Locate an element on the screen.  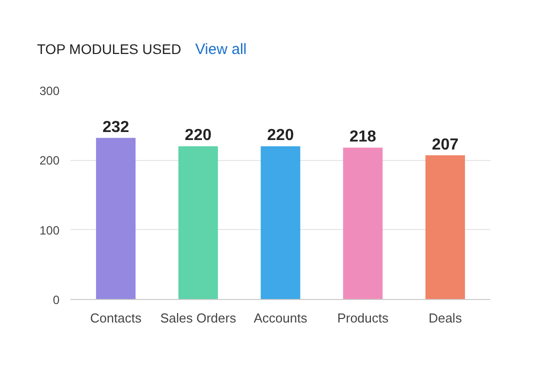
y-tick-label: 200 is located at coordinates (49, 161).